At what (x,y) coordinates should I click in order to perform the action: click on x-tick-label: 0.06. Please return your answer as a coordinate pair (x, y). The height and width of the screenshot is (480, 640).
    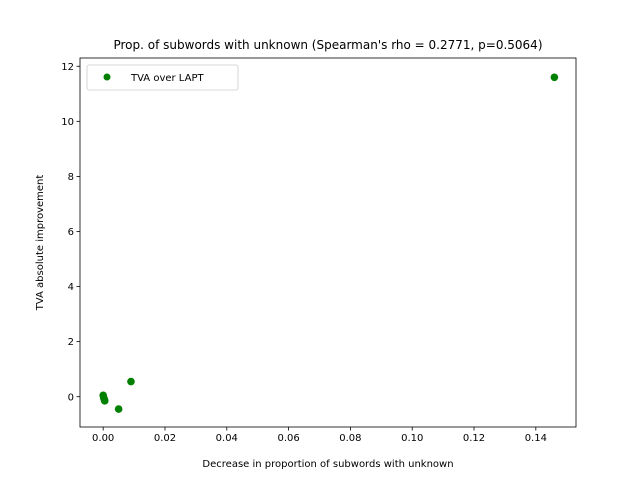
    Looking at the image, I should click on (288, 438).